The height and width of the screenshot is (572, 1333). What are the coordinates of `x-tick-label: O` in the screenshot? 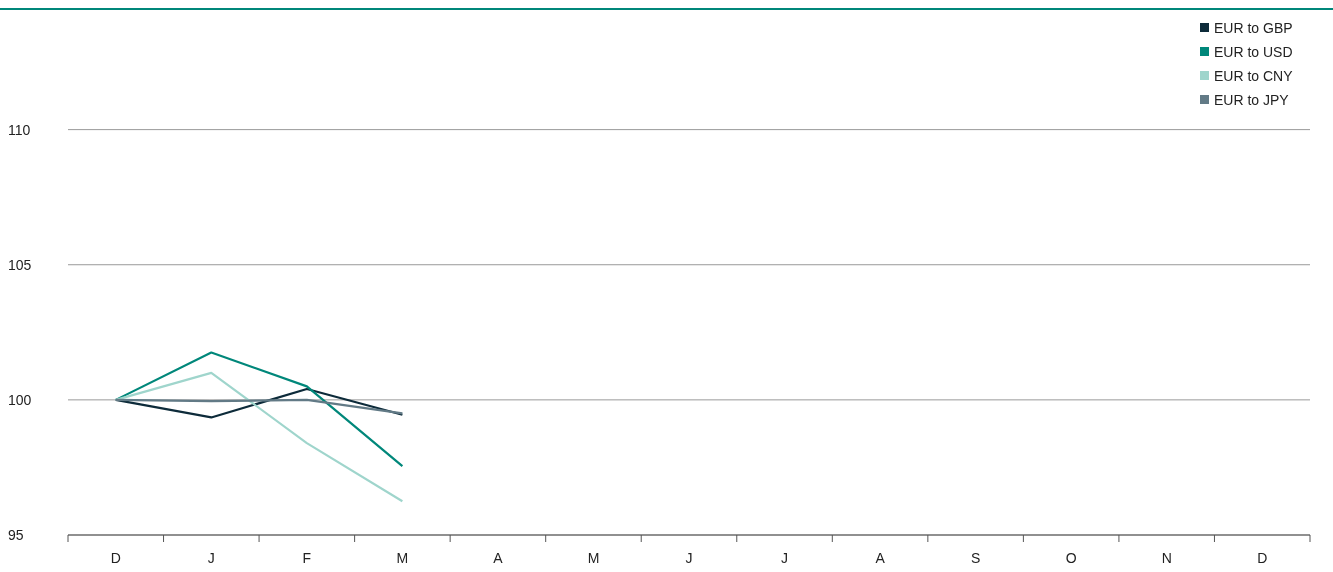 It's located at (1071, 558).